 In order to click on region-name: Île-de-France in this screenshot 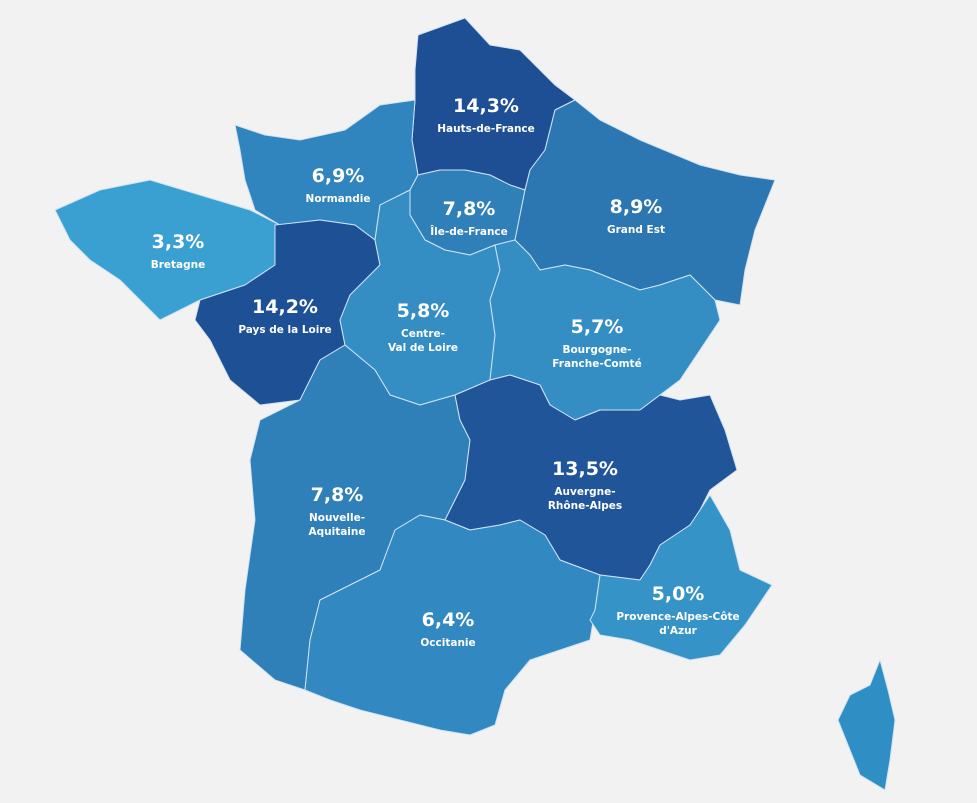, I will do `click(469, 231)`.